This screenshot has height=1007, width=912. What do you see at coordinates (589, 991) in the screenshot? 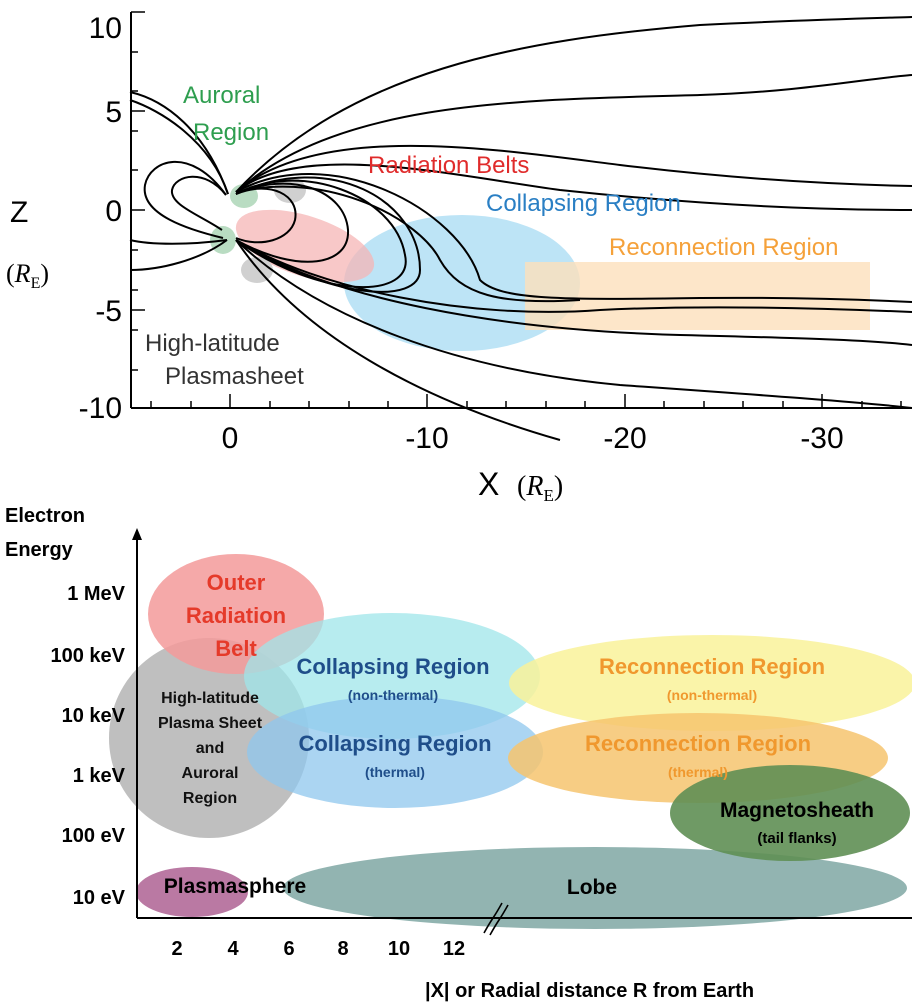
I see `distance-axis-title: |X| or Radial distance R from Earth` at bounding box center [589, 991].